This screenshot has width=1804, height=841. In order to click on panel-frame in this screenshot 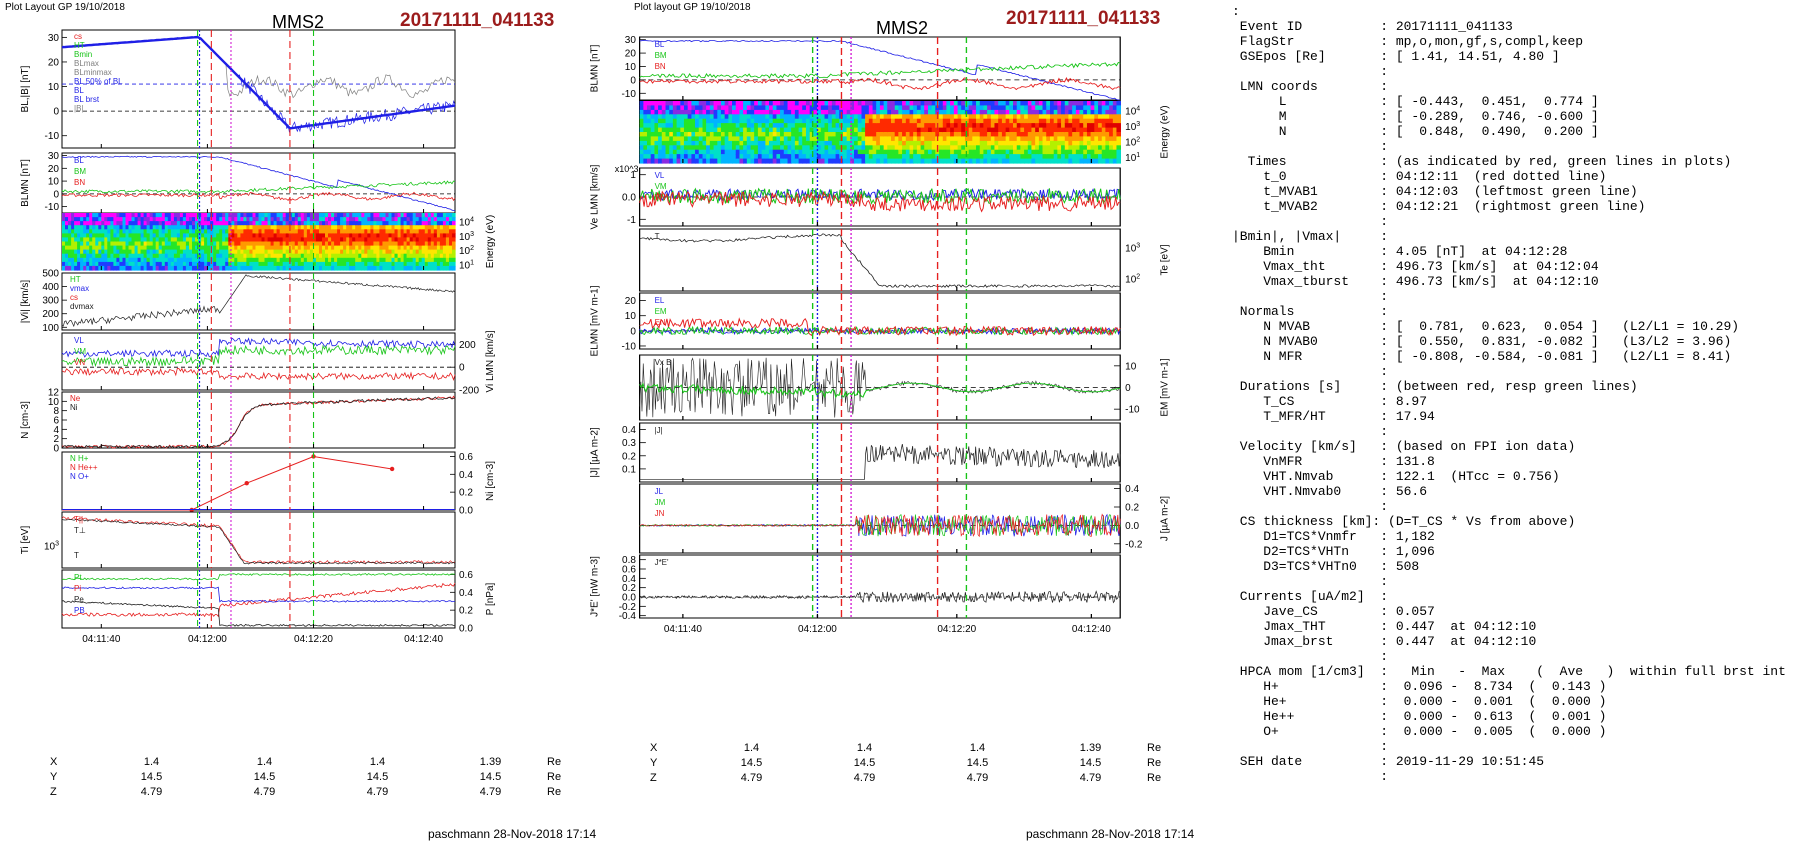, I will do `click(880, 452)`.